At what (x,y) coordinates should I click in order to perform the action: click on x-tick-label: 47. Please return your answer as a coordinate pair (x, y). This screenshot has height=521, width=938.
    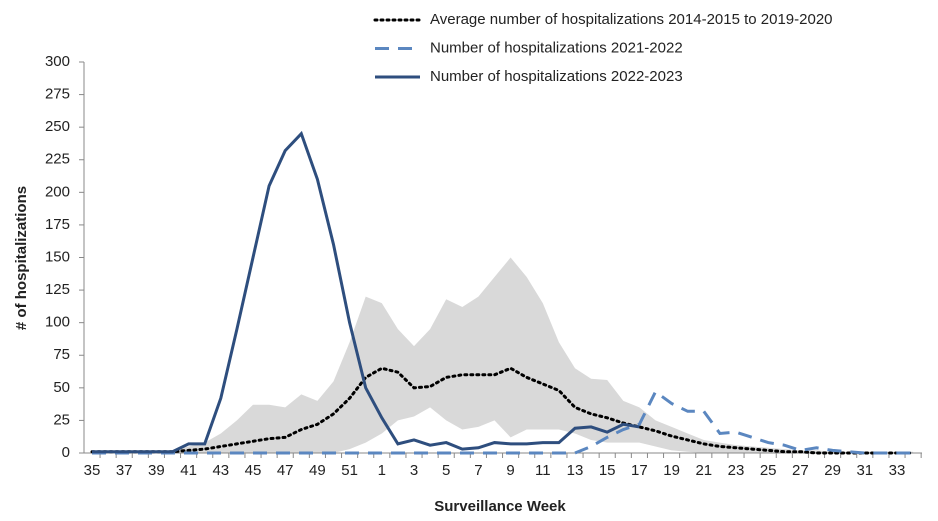
    Looking at the image, I should click on (285, 470).